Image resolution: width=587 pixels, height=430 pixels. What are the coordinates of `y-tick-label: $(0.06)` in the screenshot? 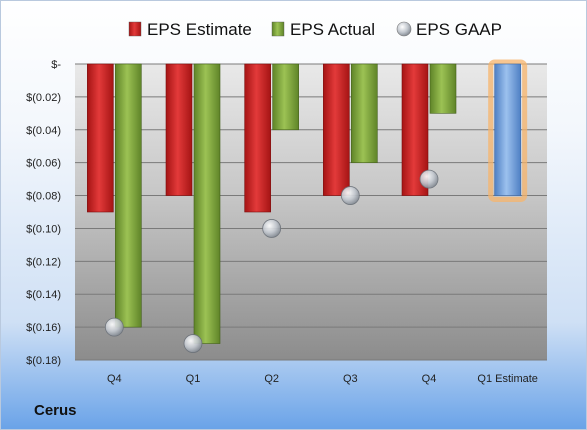 It's located at (43, 164).